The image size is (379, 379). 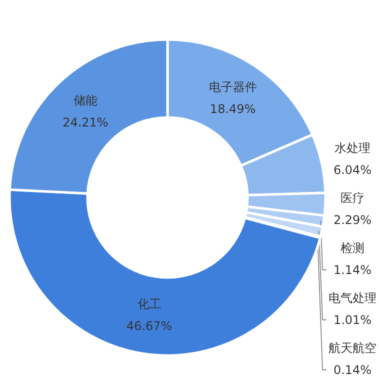 I want to click on data-label: 24.21%, so click(x=85, y=122).